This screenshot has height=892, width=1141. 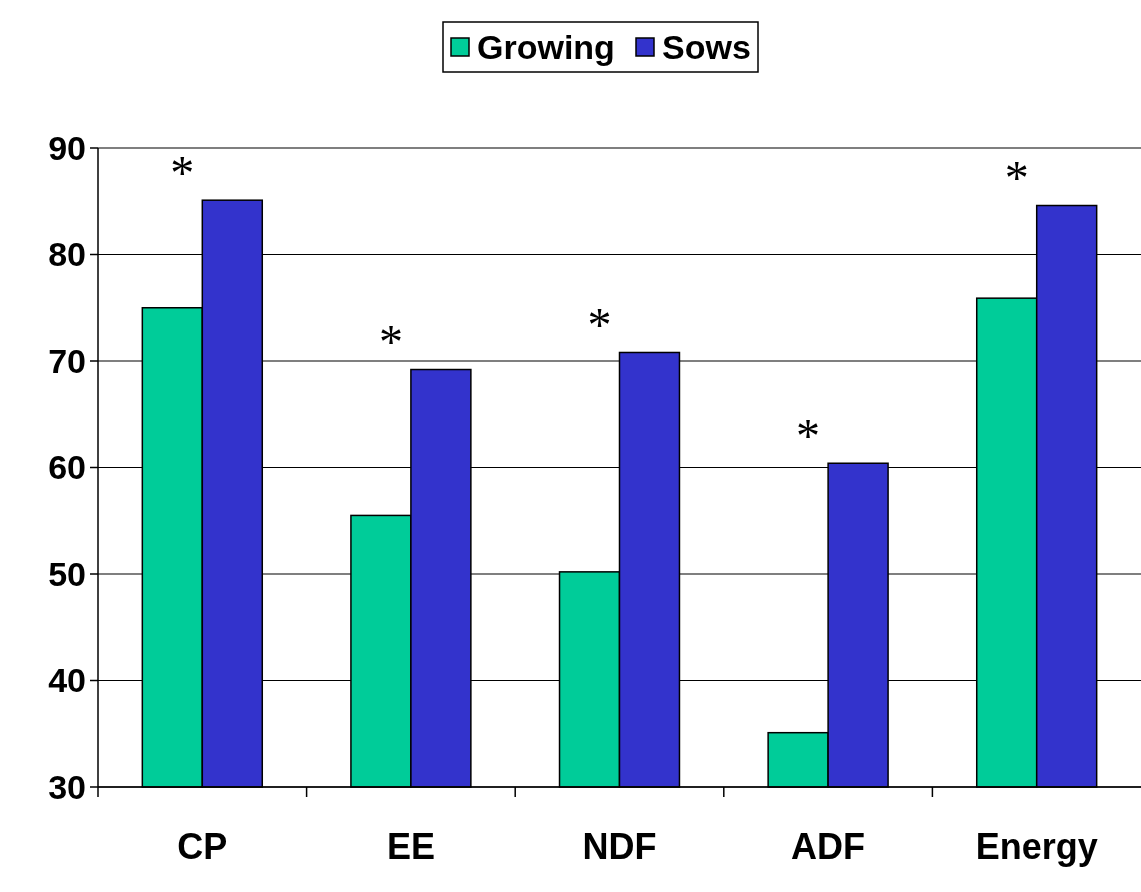 I want to click on x-tick-label: CP, so click(x=202, y=846).